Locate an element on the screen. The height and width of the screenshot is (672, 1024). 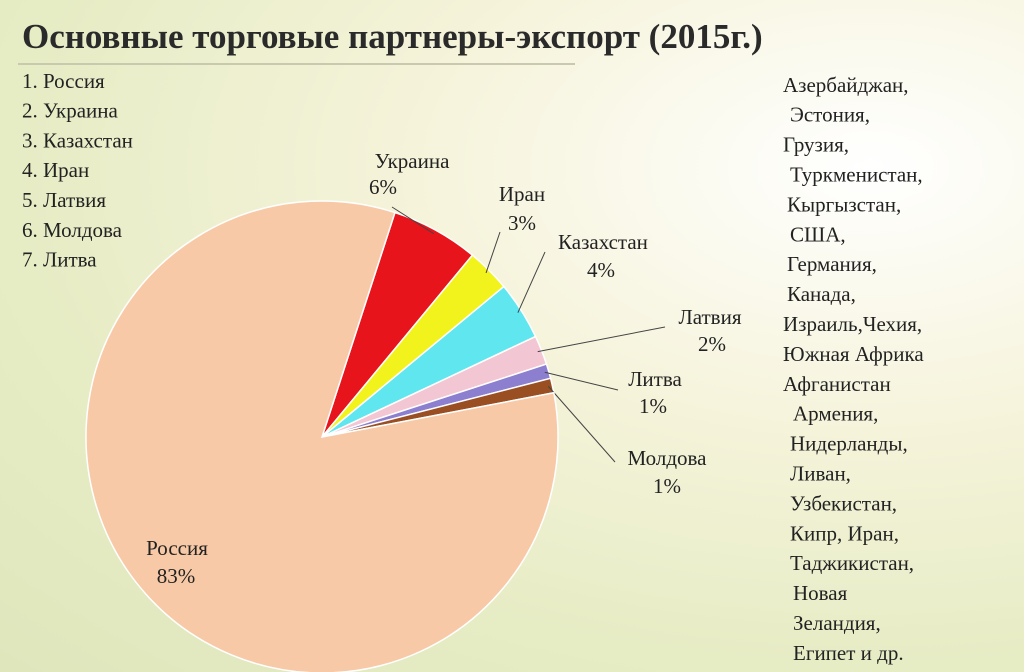
ranking-item: 7. Литва is located at coordinates (59, 260).